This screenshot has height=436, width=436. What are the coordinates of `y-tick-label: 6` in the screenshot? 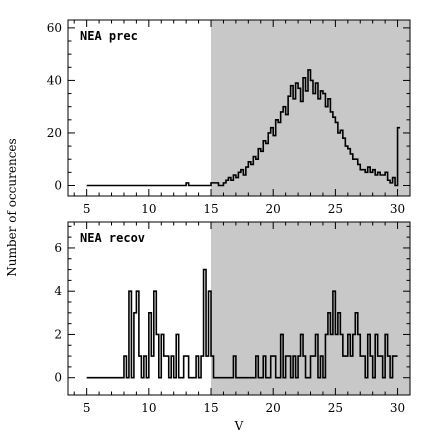 It's located at (58, 248).